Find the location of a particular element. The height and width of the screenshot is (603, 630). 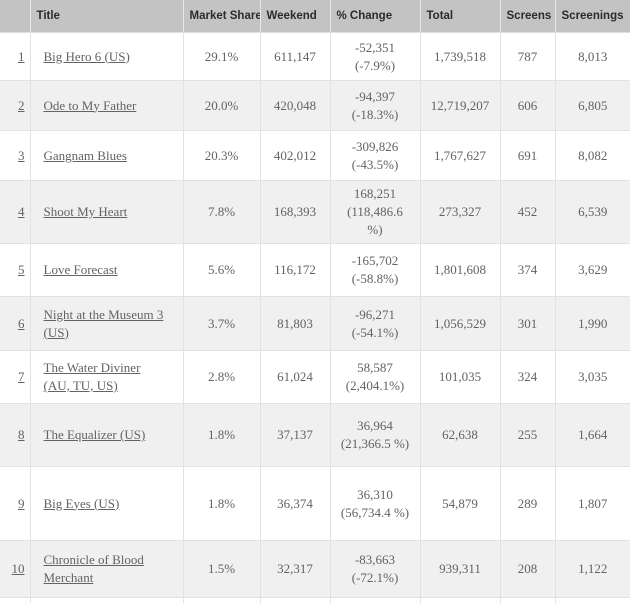

screens-cell: 452 is located at coordinates (527, 212).